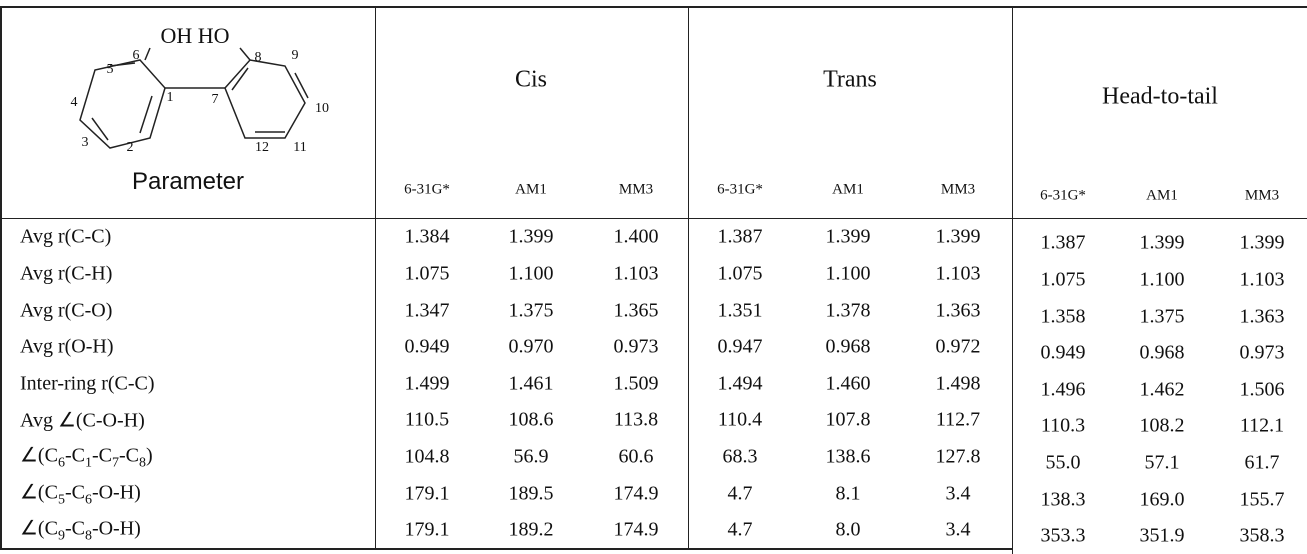  What do you see at coordinates (531, 419) in the screenshot?
I see `cell-value: 108.6` at bounding box center [531, 419].